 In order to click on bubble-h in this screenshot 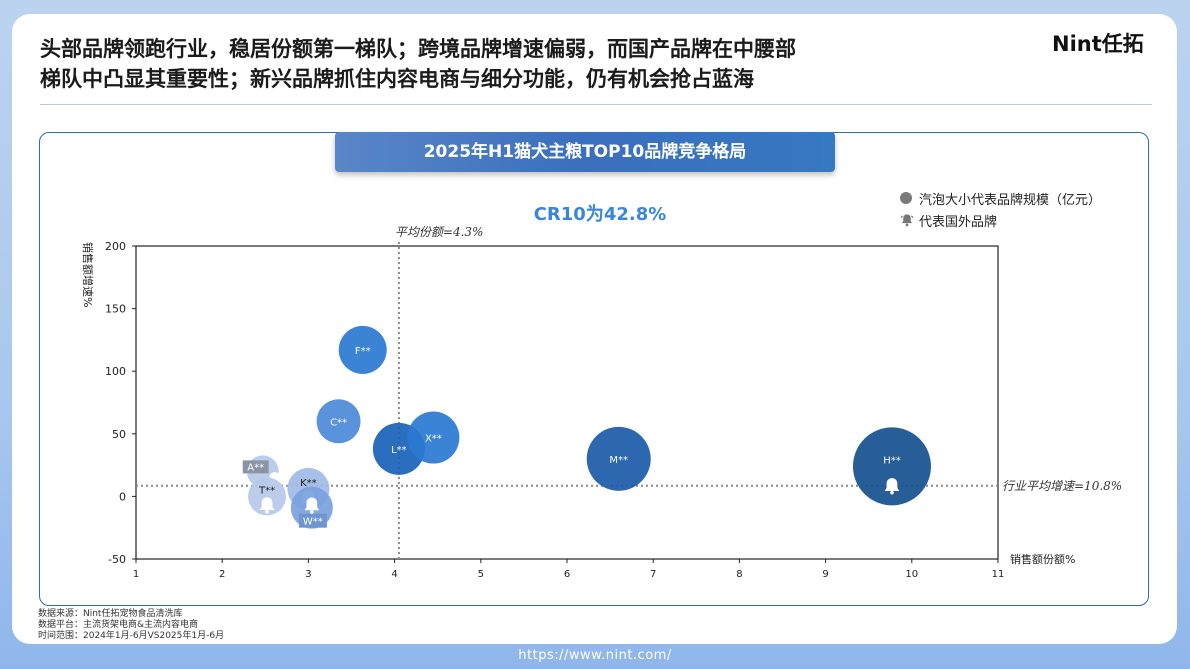, I will do `click(891, 466)`.